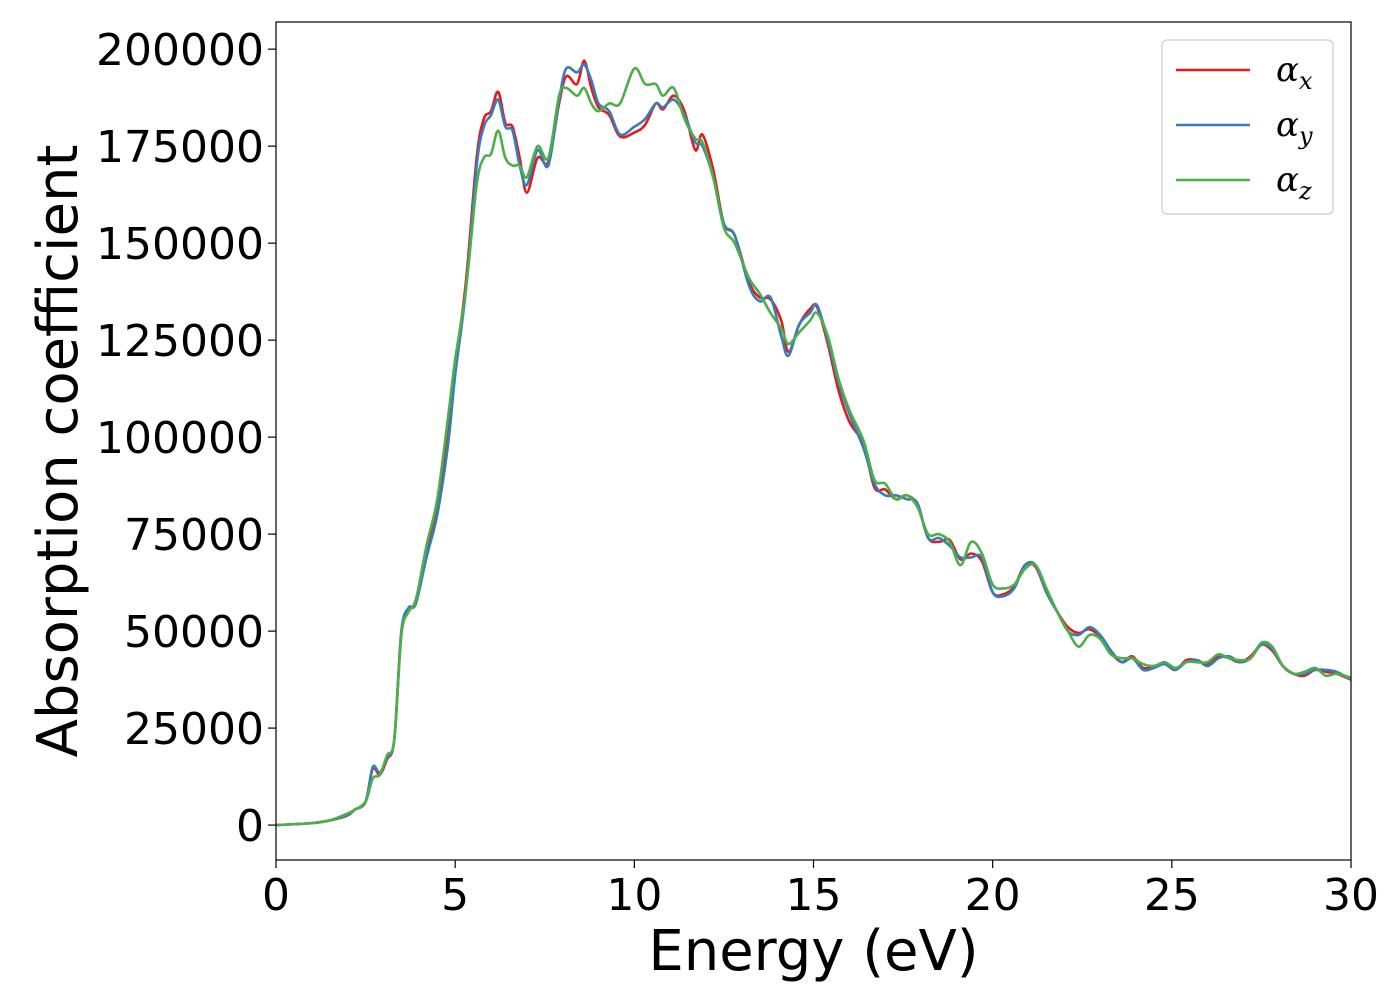 Image resolution: width=1400 pixels, height=1000 pixels. I want to click on x-tick-label: 10, so click(634, 895).